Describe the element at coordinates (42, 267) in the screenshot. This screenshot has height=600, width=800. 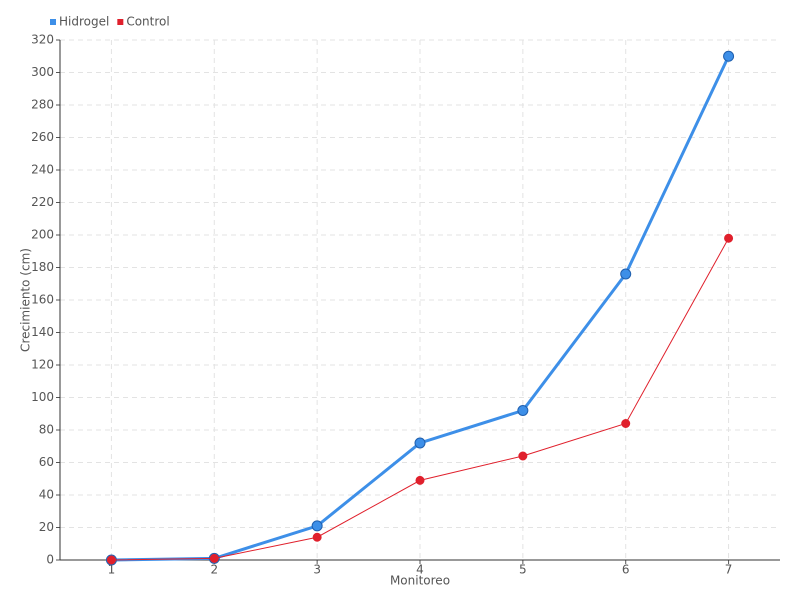
I see `y-tick-label: 180` at that location.